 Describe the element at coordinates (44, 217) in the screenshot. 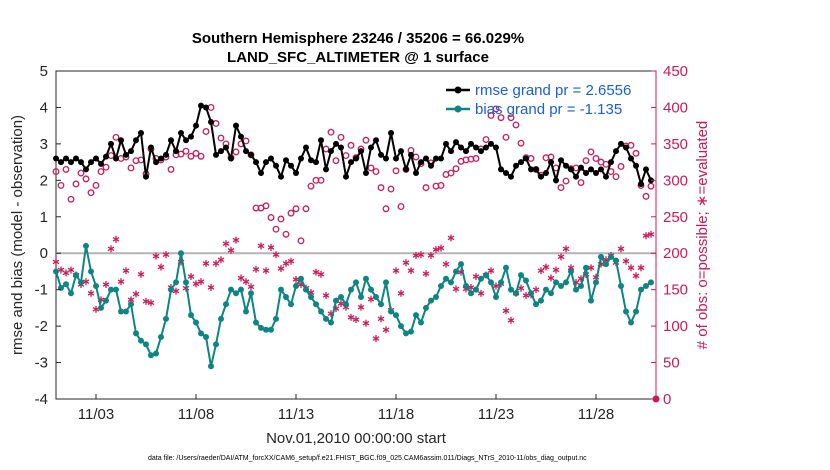

I see `y-tick-label: 1` at that location.